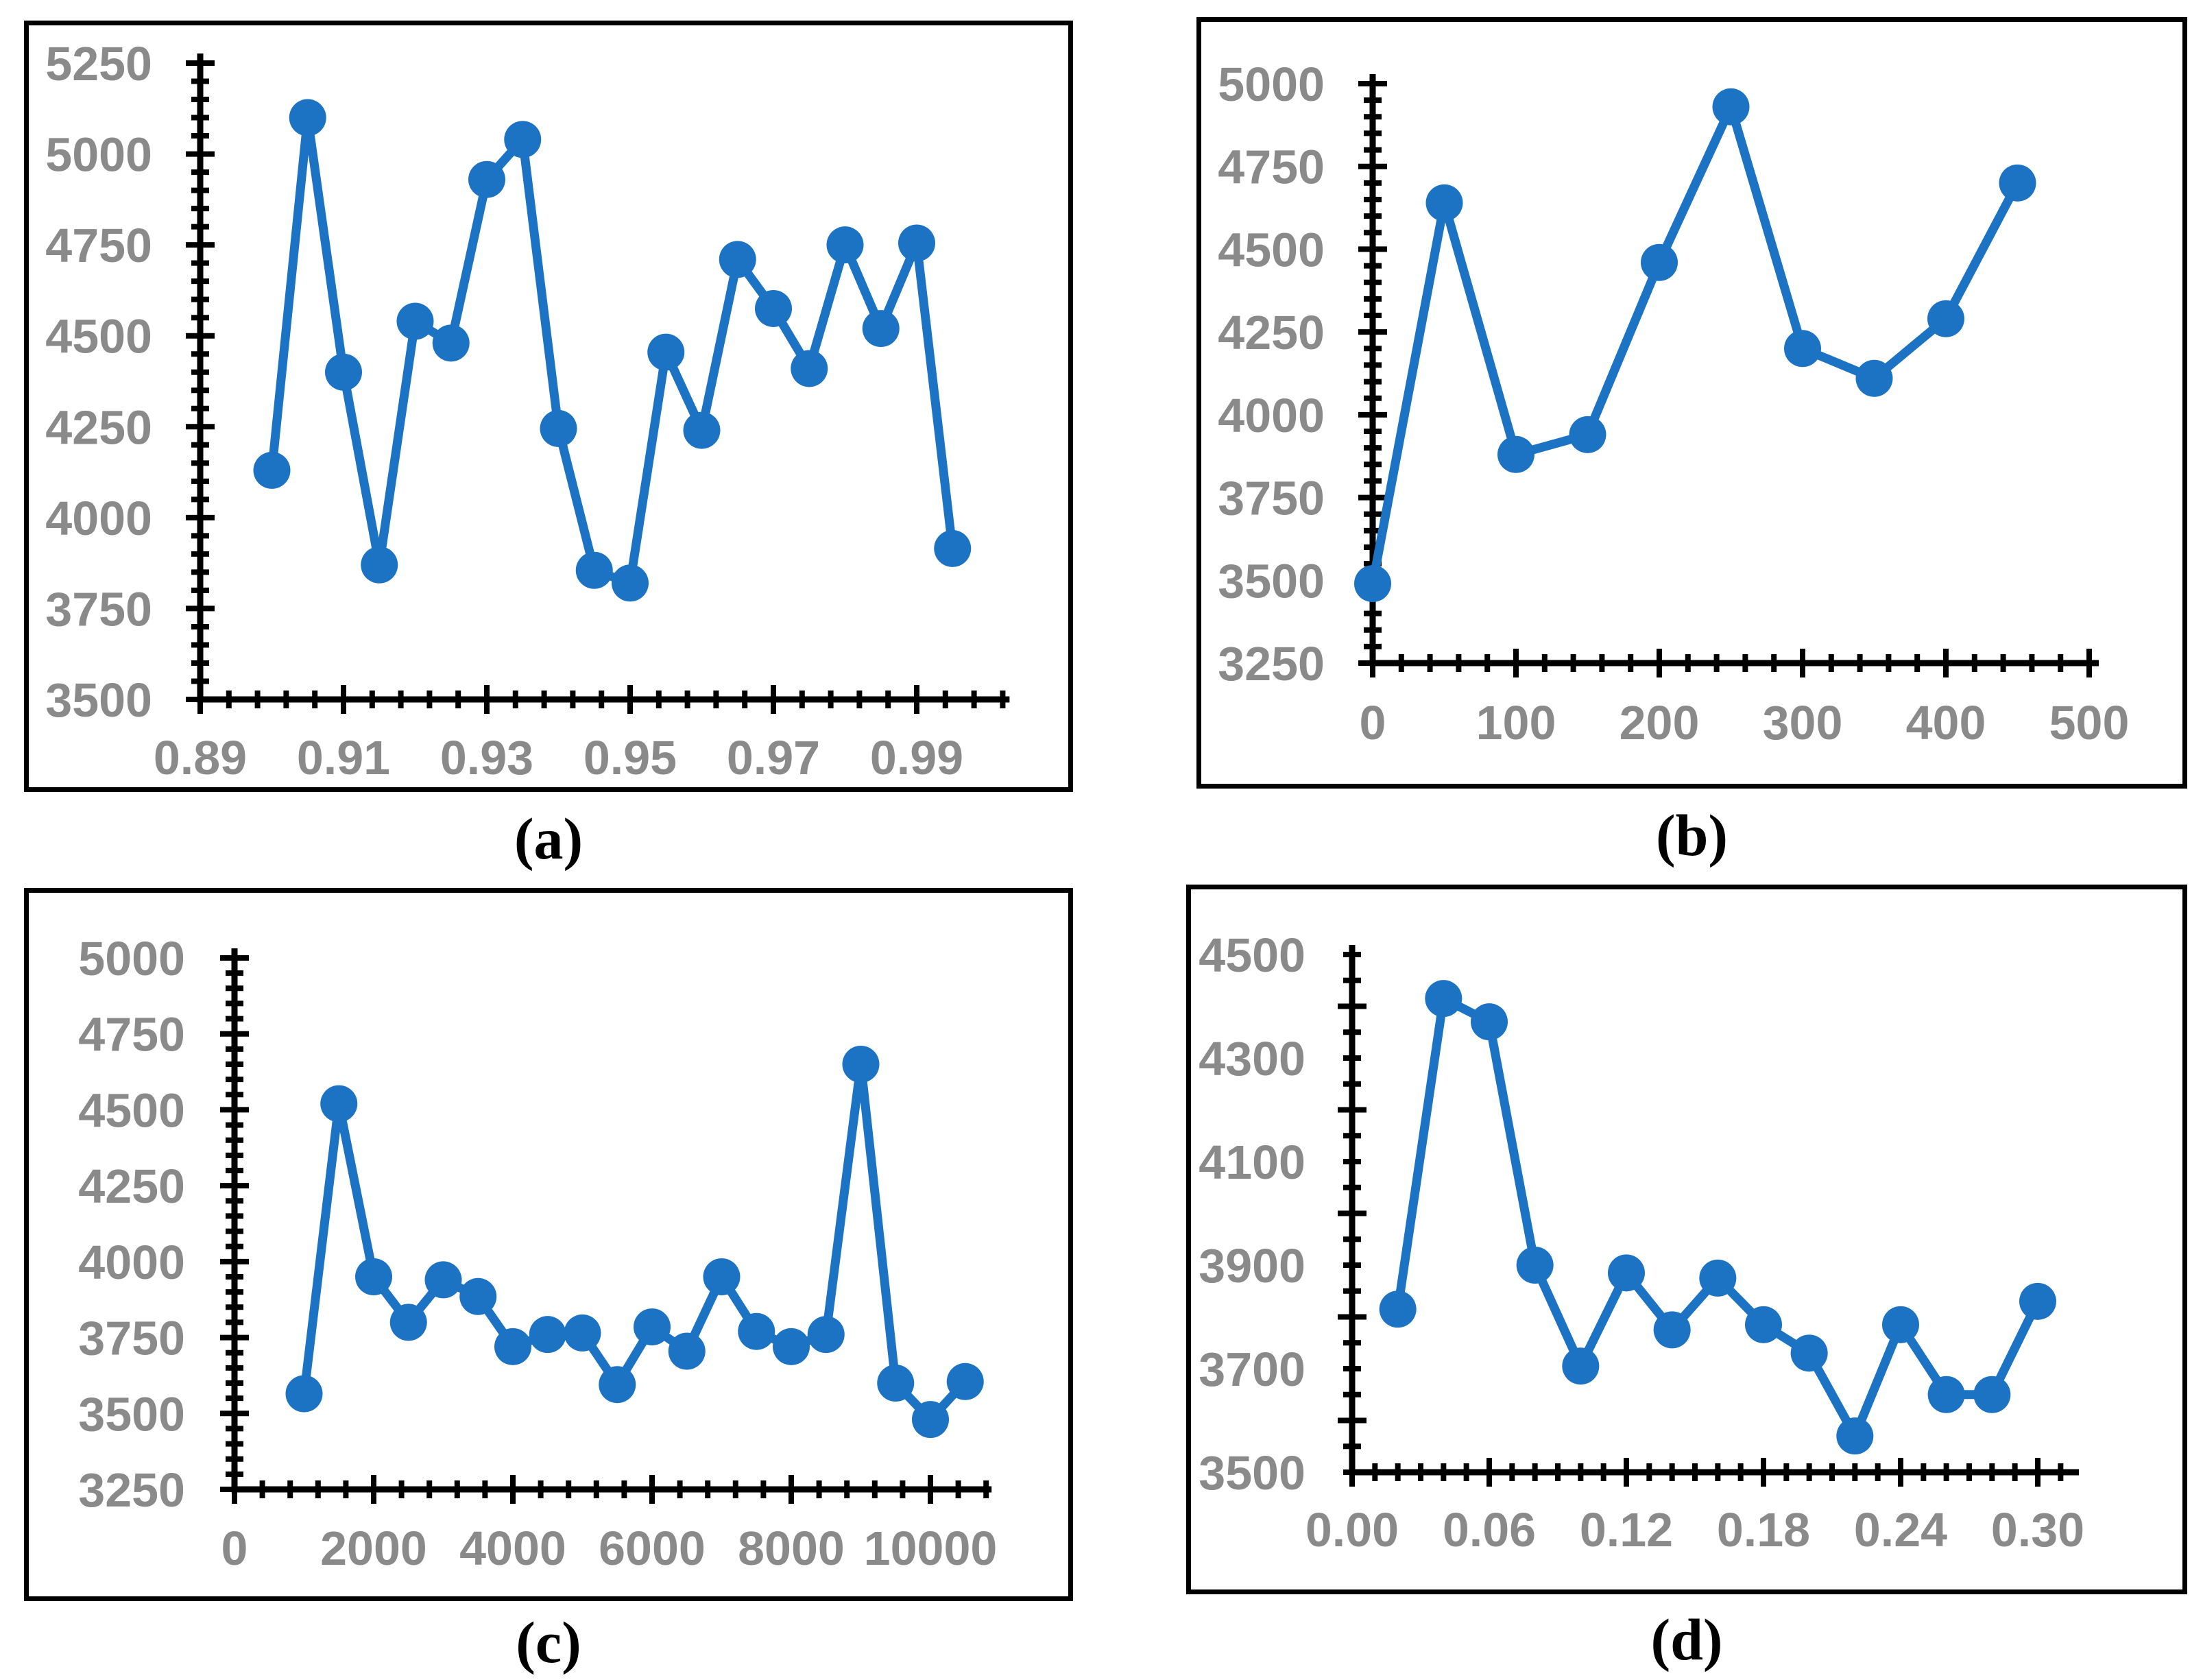 The image size is (2203, 1680). I want to click on y-tick-label: 4100, so click(1252, 1162).